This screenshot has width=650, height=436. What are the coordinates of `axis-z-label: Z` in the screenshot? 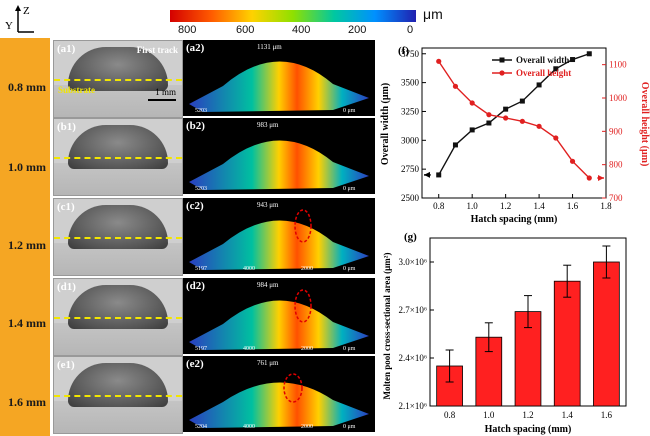 It's located at (26, 11).